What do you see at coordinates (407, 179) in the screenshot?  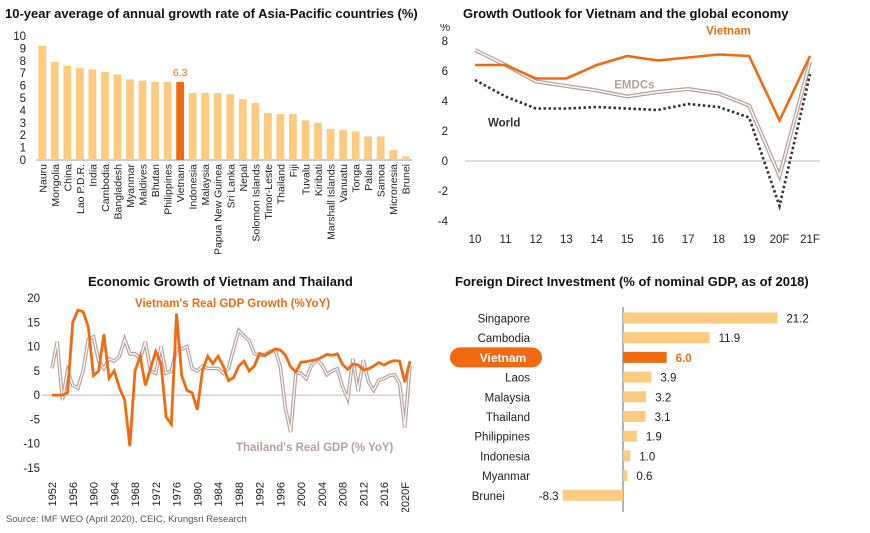 I see `category-label: Brunei` at bounding box center [407, 179].